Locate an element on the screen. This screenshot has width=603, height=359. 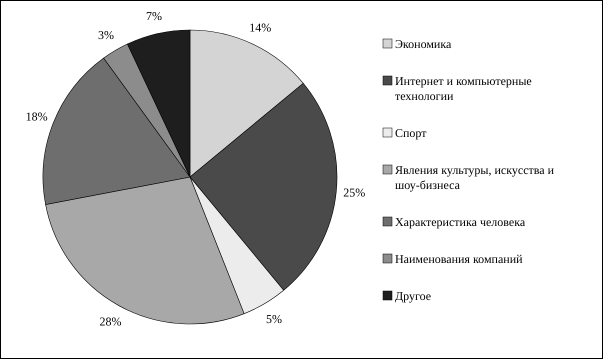
legend-label: Характеристика человека is located at coordinates (460, 222).